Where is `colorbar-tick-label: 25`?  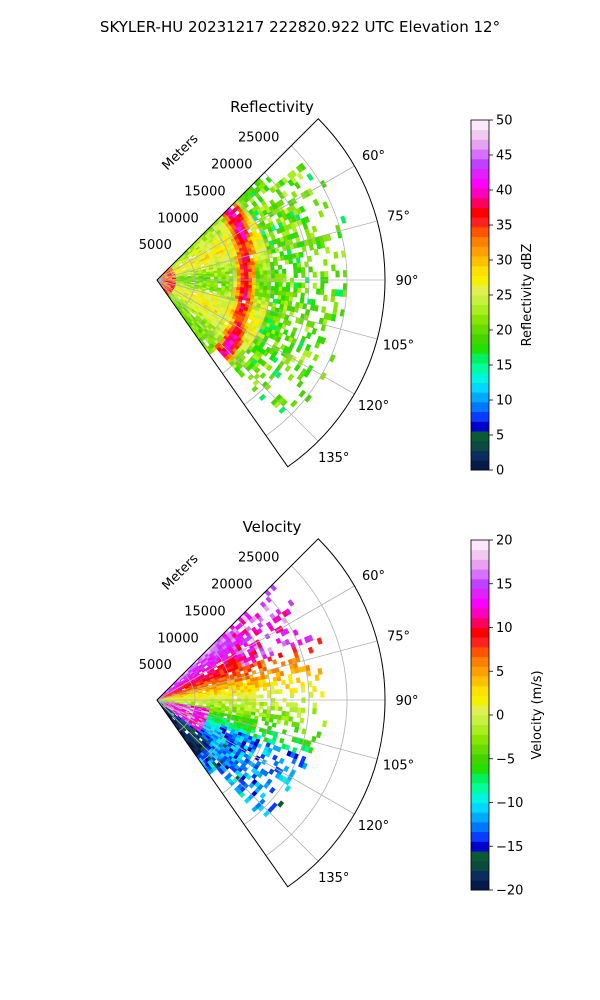
colorbar-tick-label: 25 is located at coordinates (504, 296).